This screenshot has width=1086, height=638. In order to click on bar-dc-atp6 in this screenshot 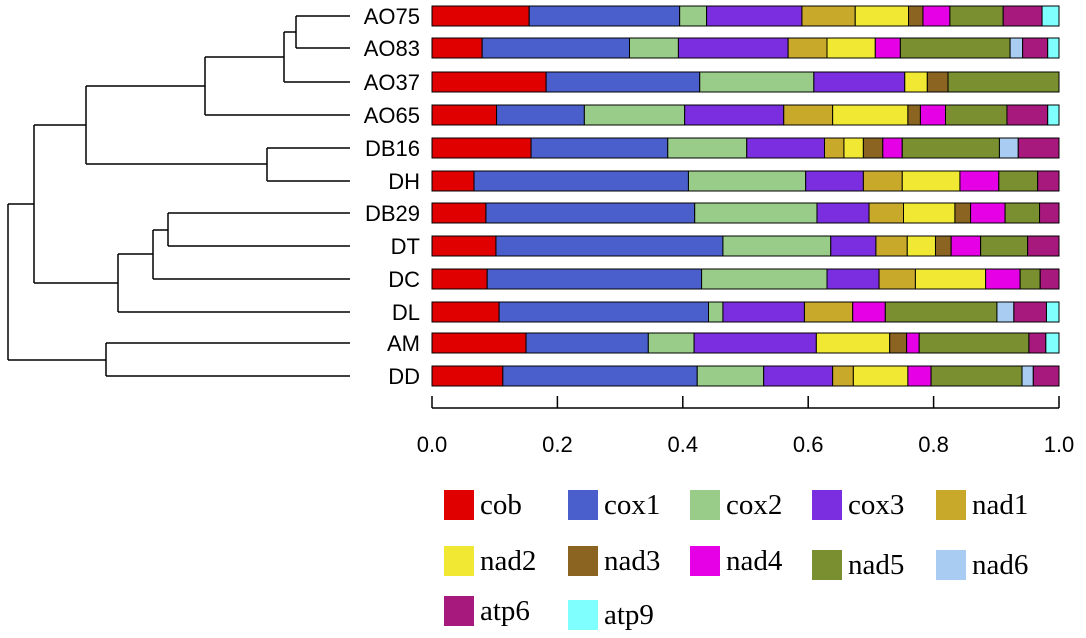, I will do `click(1049, 279)`.